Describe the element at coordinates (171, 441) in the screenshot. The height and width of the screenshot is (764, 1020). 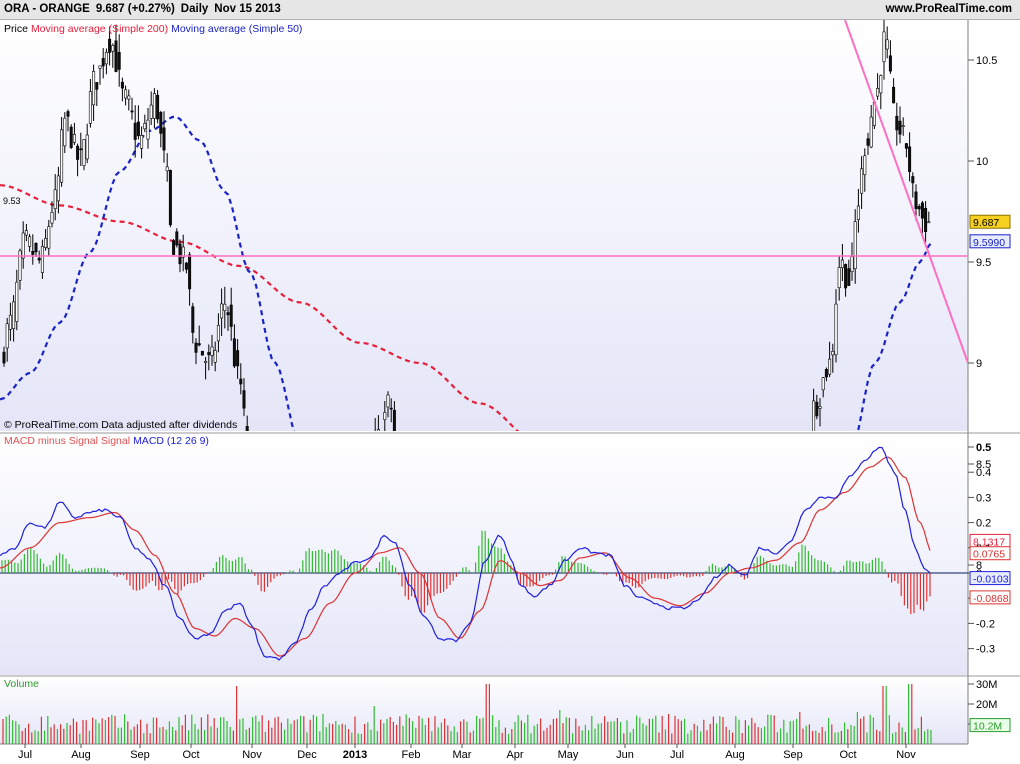
I see `macd-line-legend: MACD (12 26 9)` at that location.